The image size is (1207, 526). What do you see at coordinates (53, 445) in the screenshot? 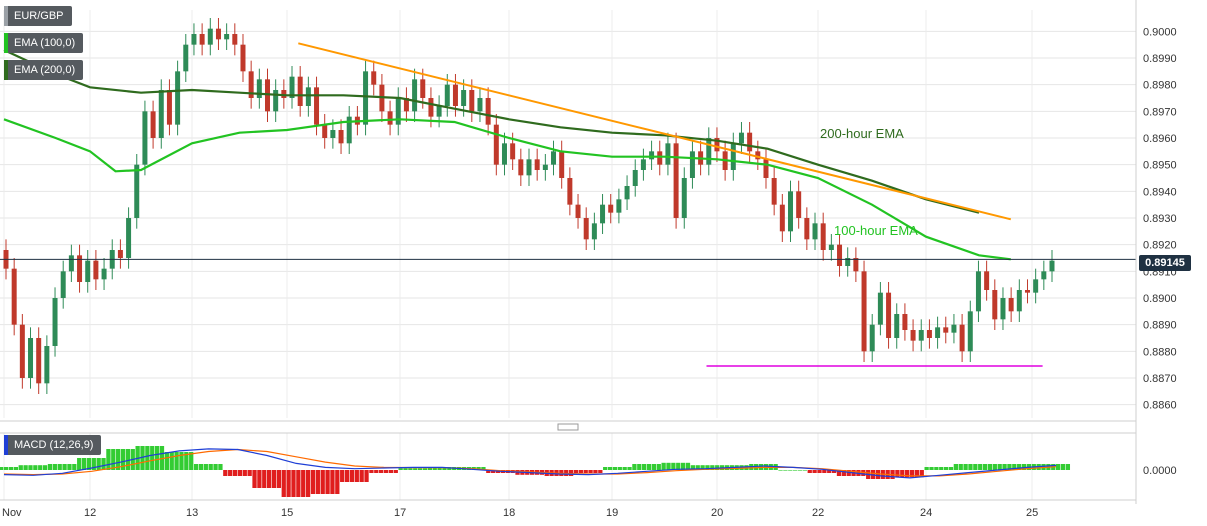
I see `macd-legend: MACD (12,26,9)` at bounding box center [53, 445].